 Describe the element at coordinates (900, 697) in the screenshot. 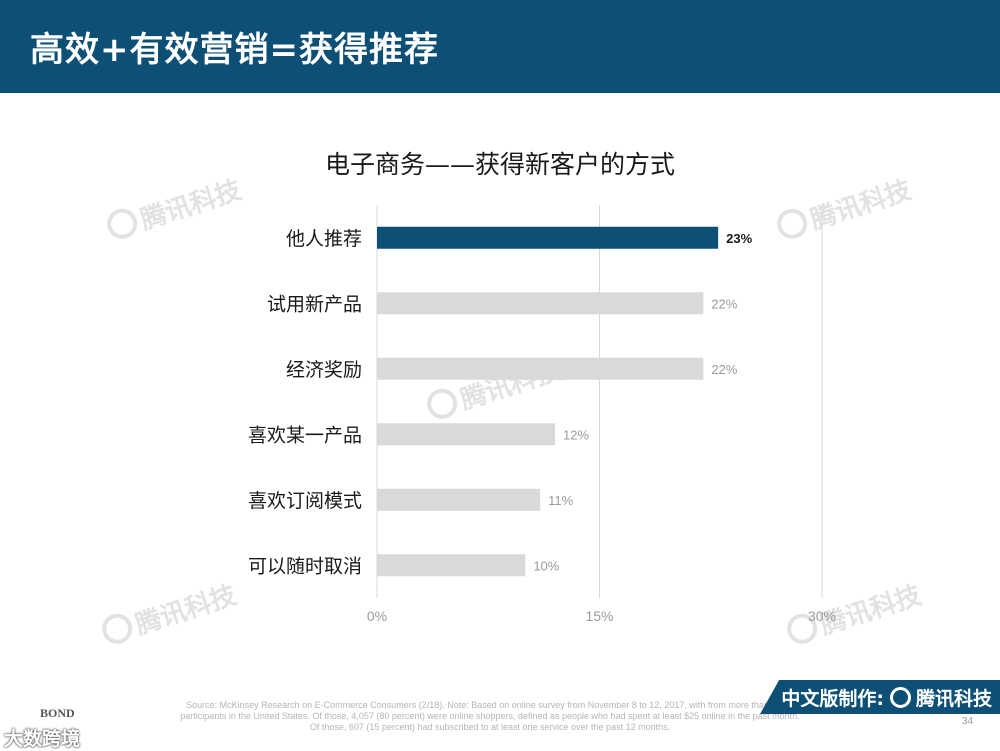

I see `tencent-logo-icon` at that location.